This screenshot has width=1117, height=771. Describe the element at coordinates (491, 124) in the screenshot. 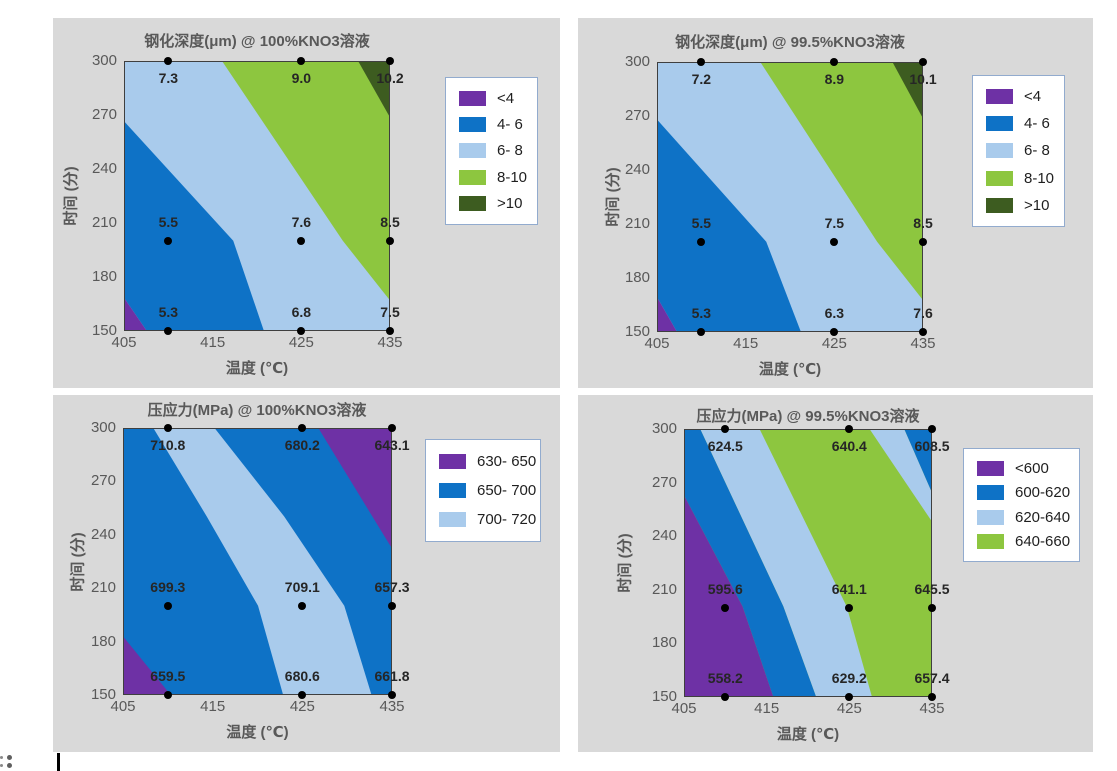

I see `legend-item: 4- 6` at that location.